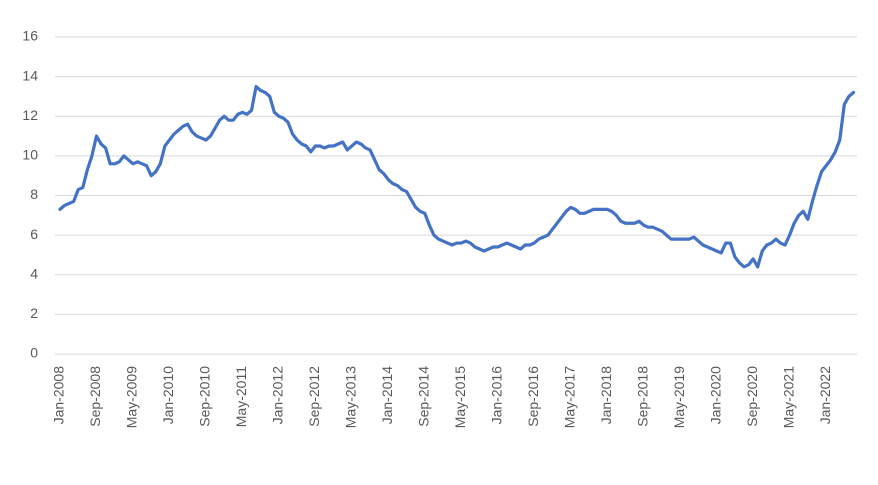 The height and width of the screenshot is (485, 878). I want to click on x-tick-label: May-2013, so click(351, 397).